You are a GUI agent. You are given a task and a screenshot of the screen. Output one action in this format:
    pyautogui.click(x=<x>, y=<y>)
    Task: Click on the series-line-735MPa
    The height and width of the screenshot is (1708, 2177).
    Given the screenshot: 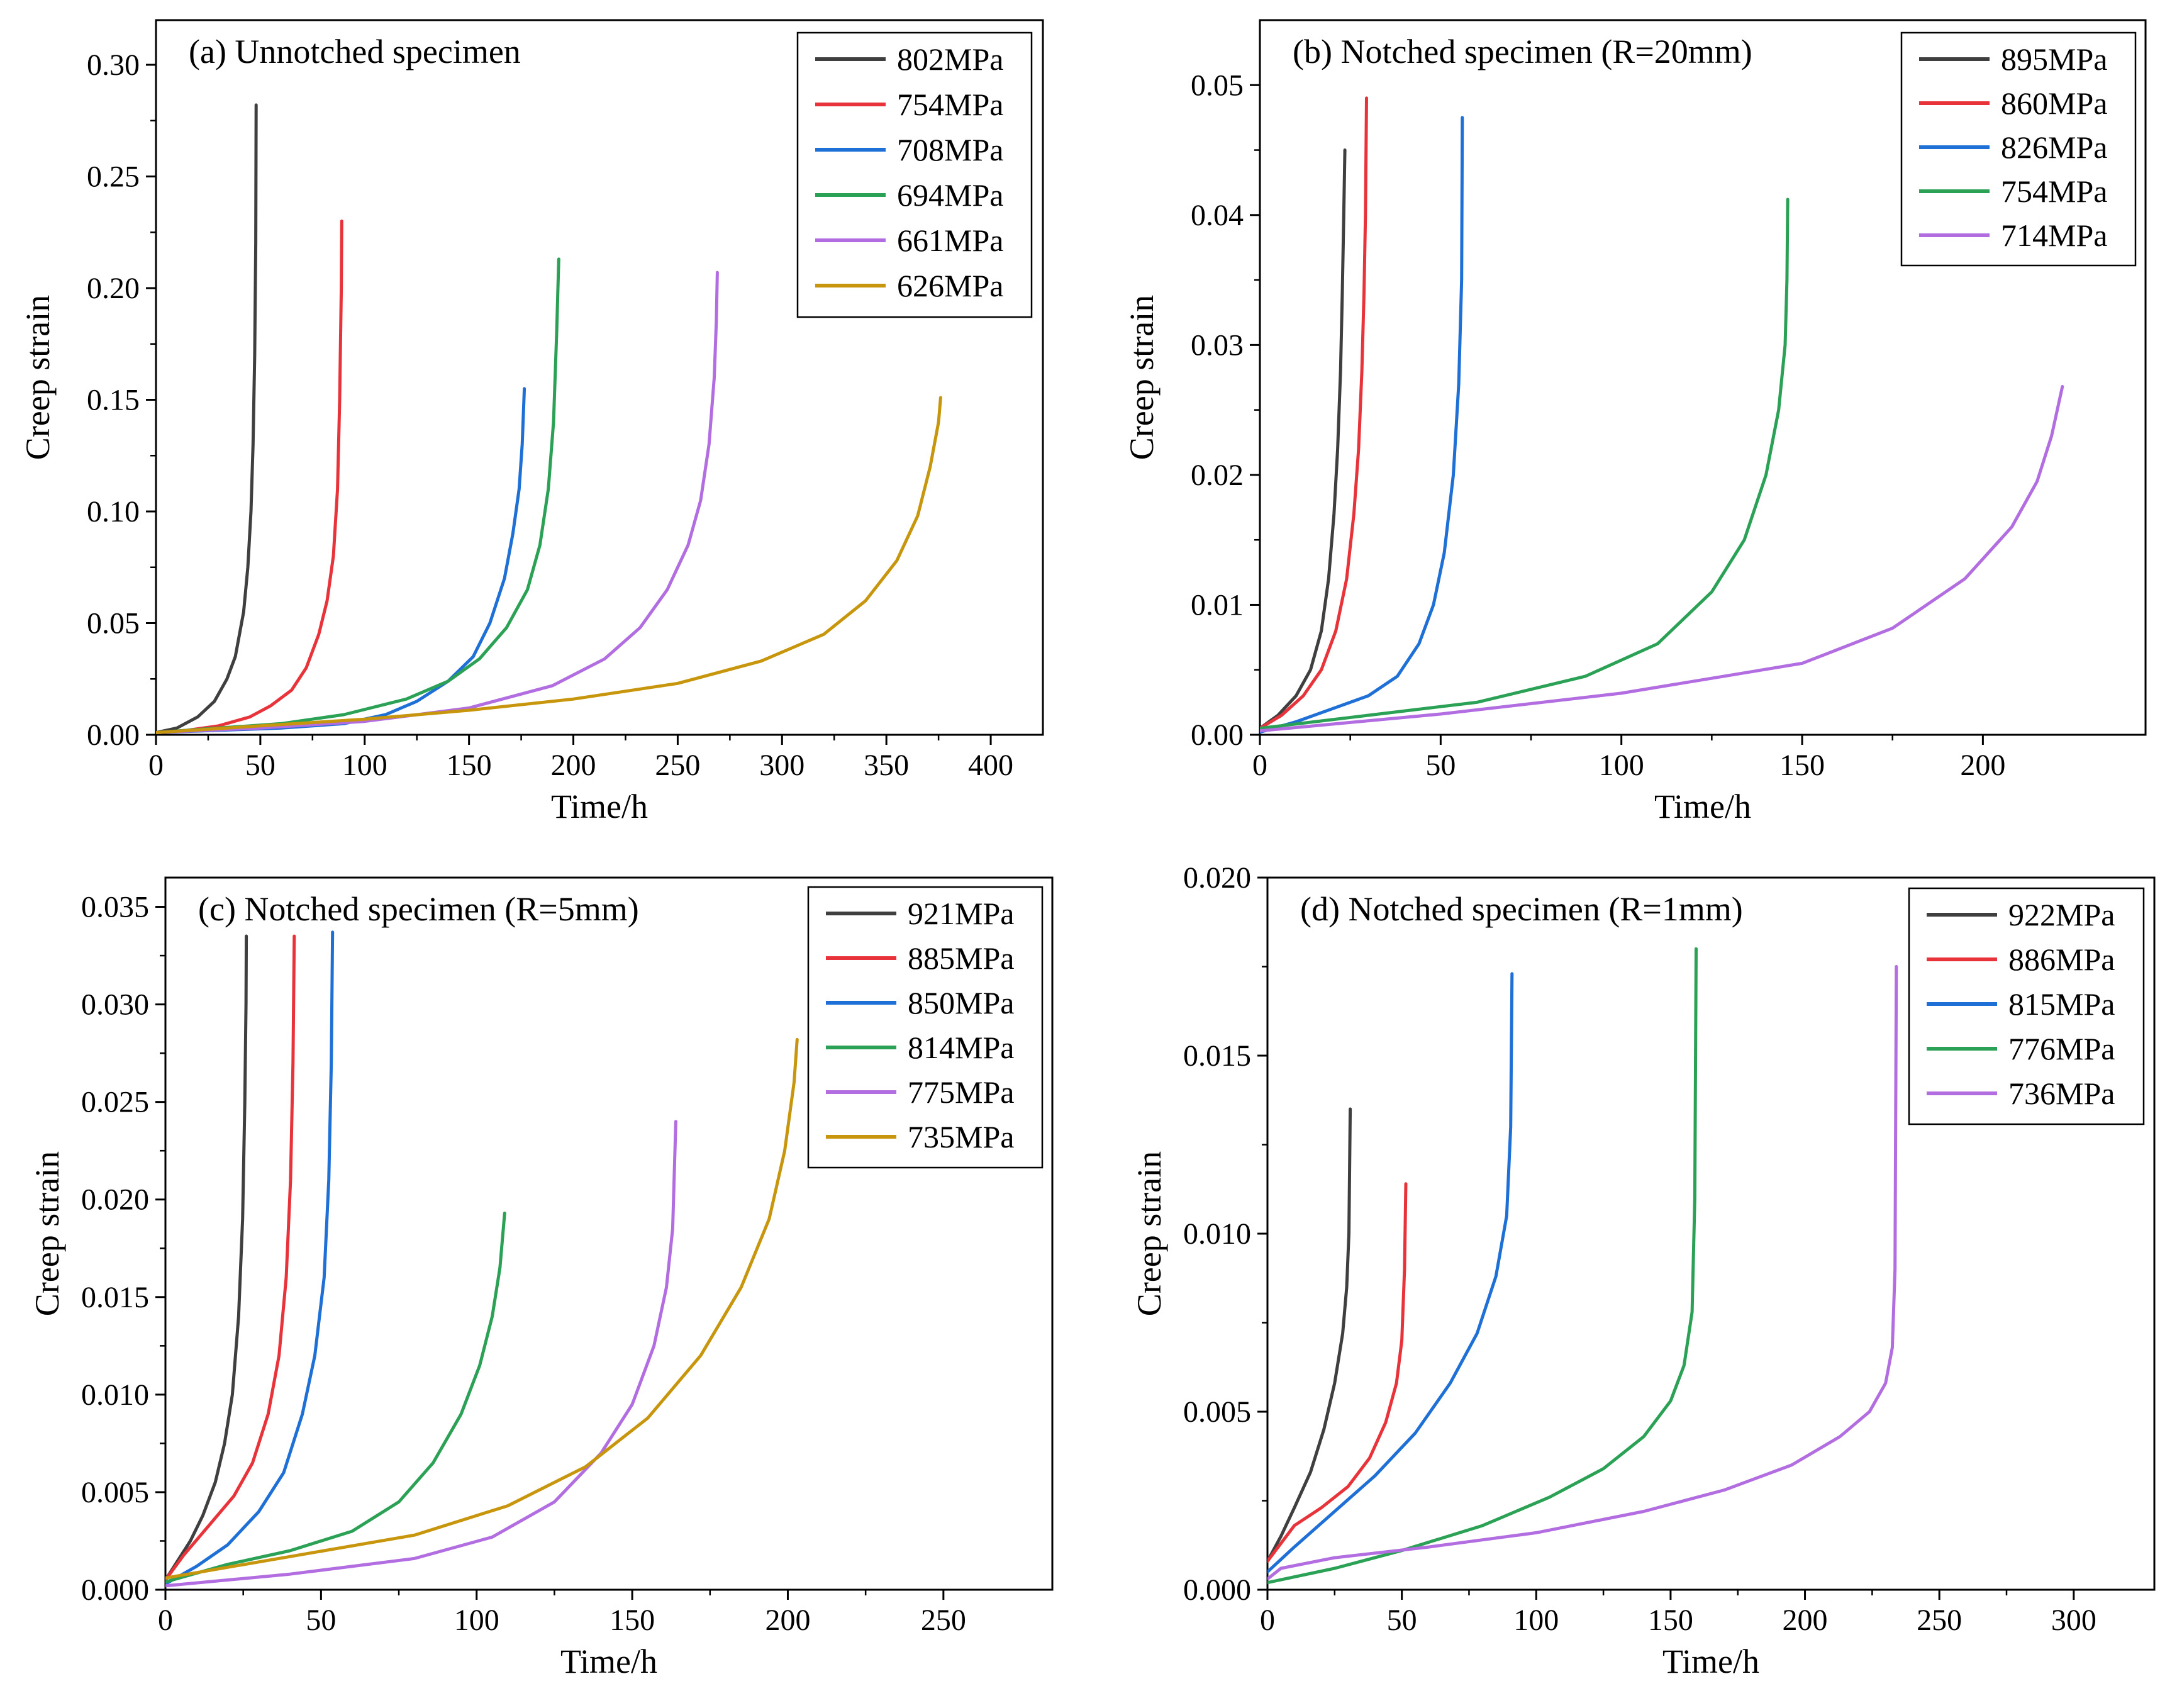 What is the action you would take?
    pyautogui.click(x=482, y=1308)
    